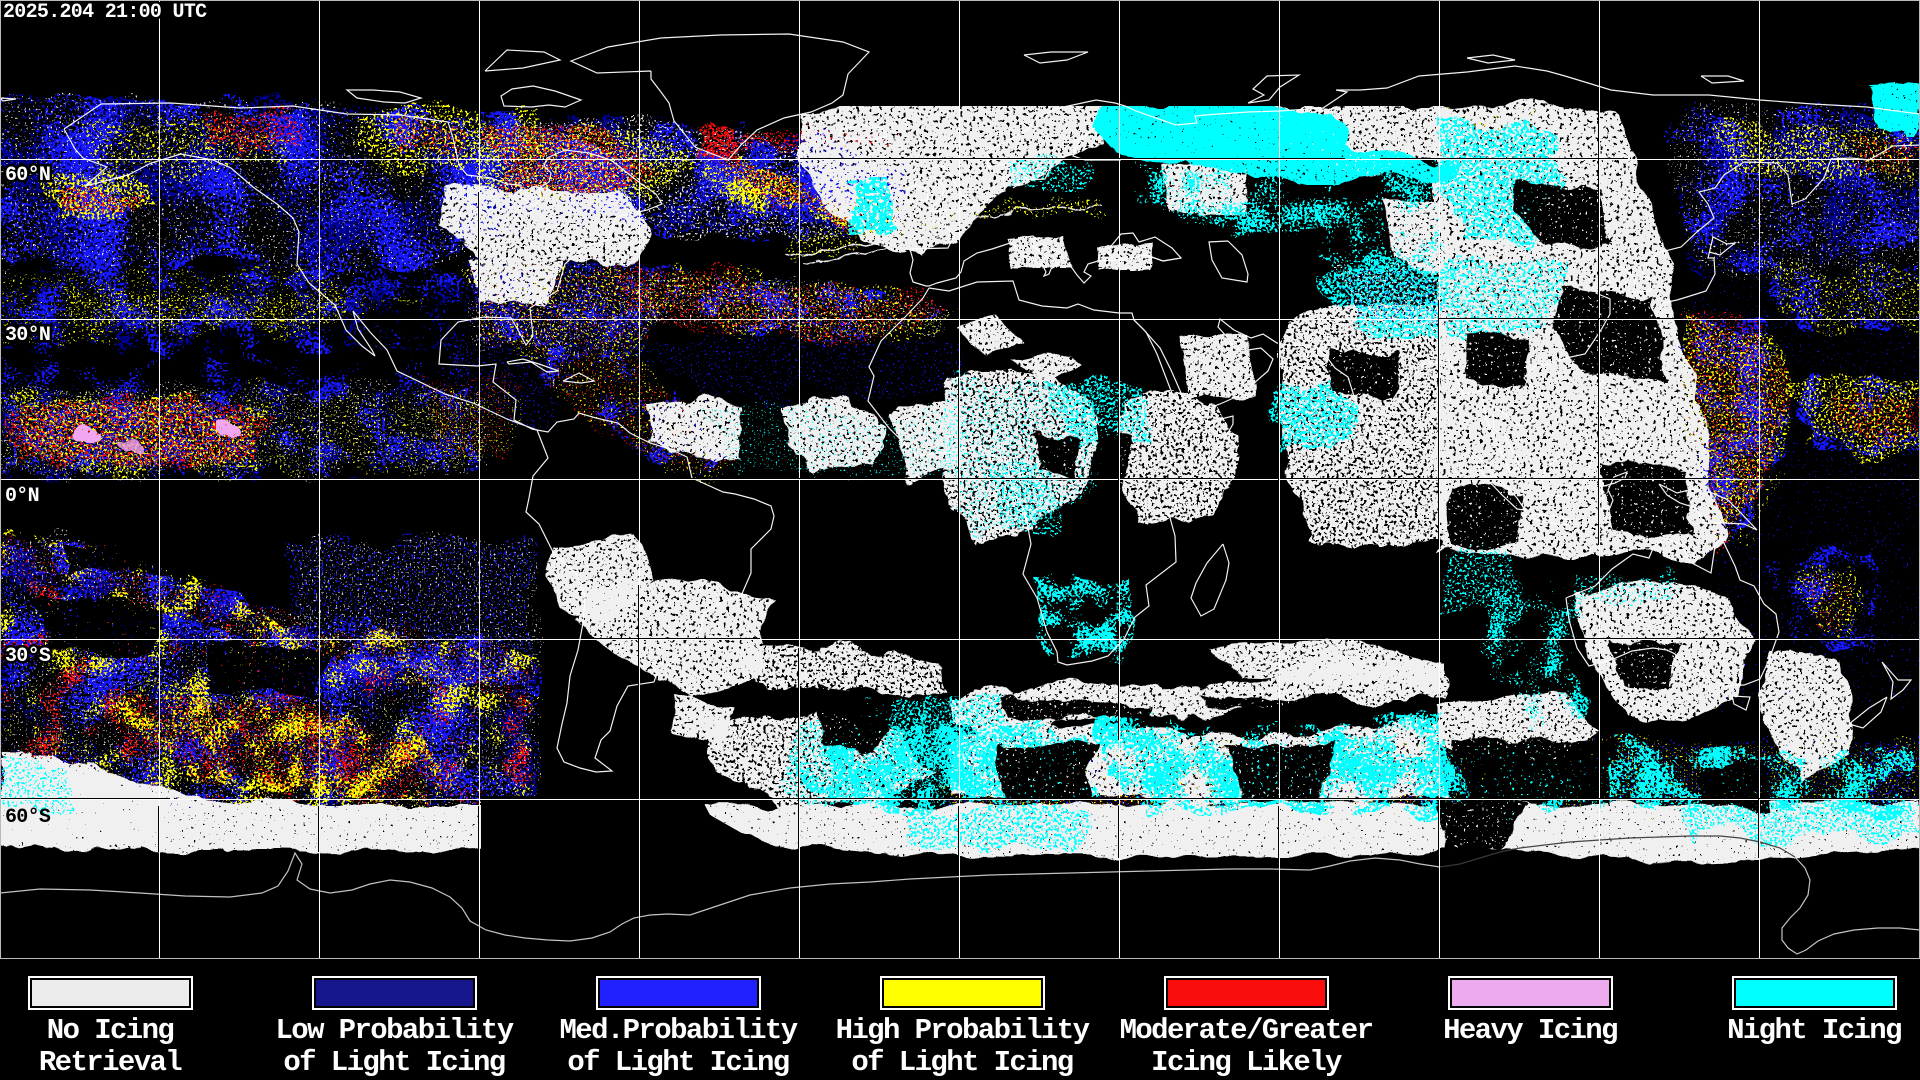  I want to click on svg-text: Med.Probability, so click(678, 1030).